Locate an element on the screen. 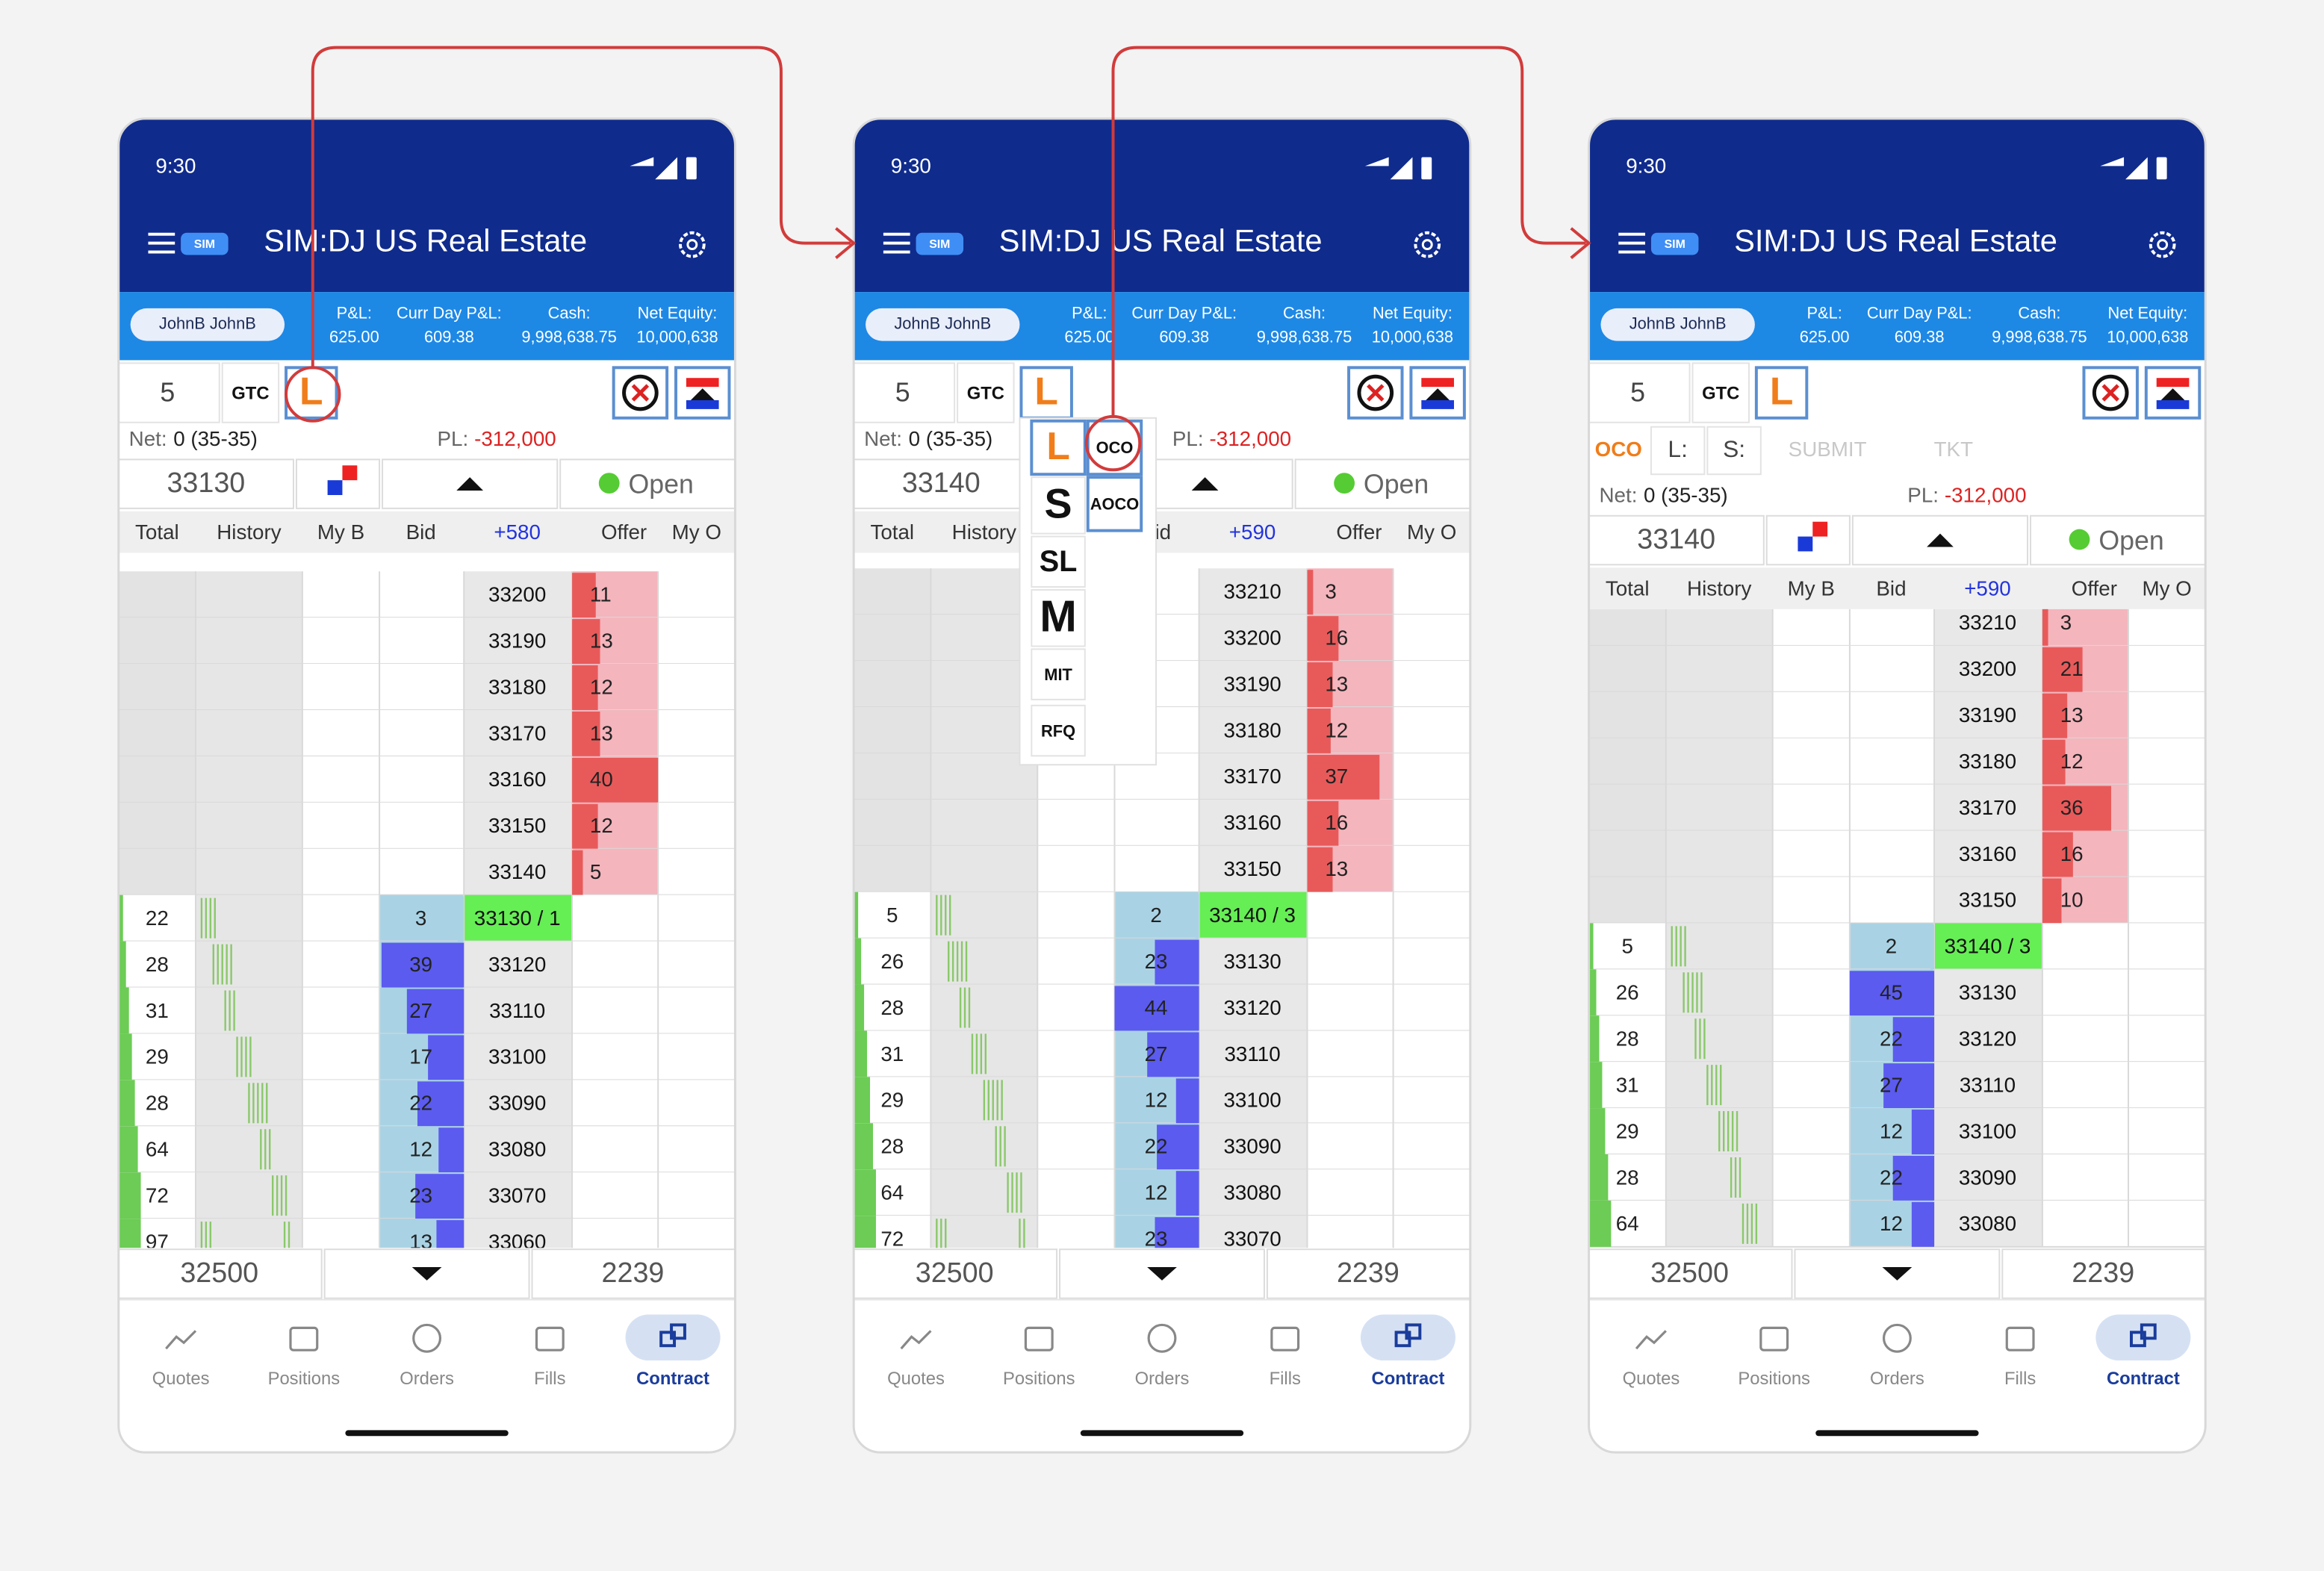 The image size is (2324, 1571). order-type-option: M is located at coordinates (1058, 616).